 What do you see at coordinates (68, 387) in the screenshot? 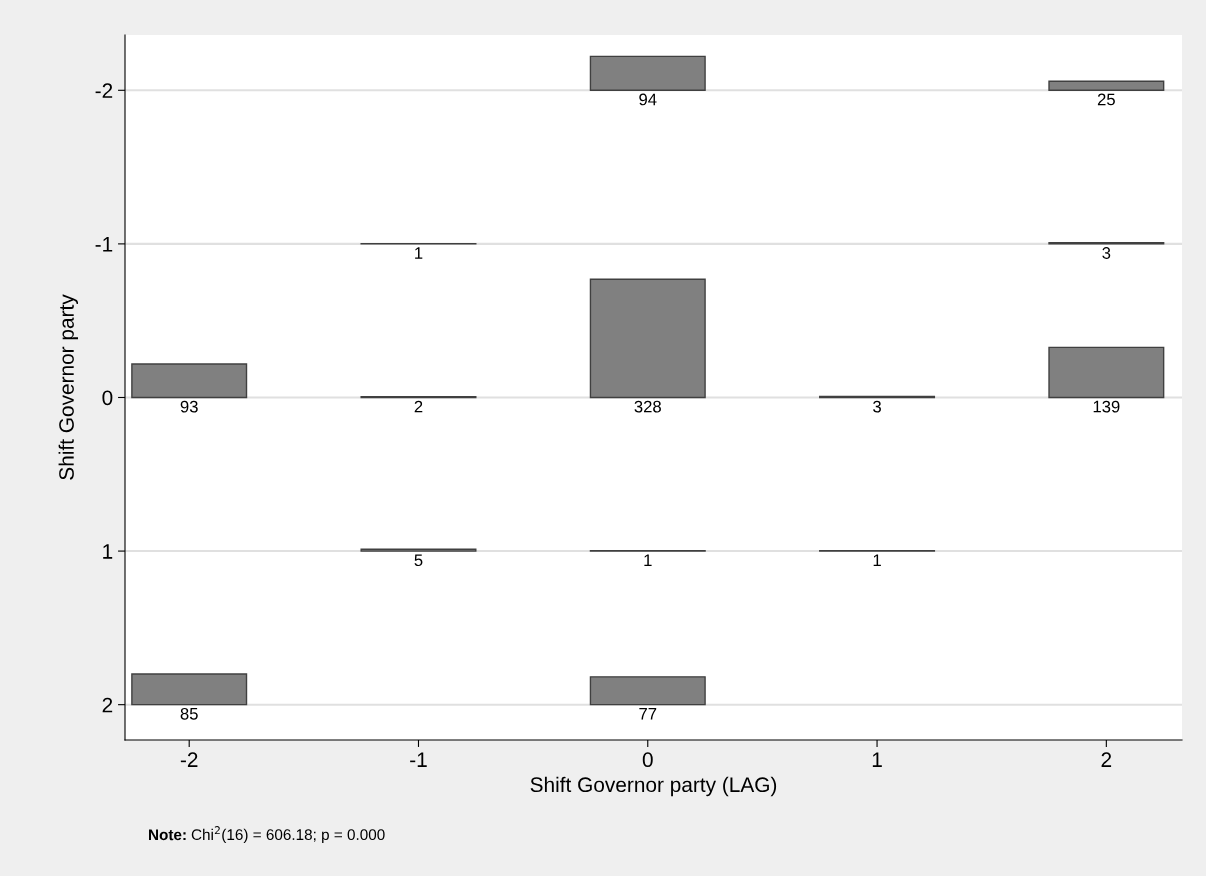
I see `y-axis-title: Shift Governor party` at bounding box center [68, 387].